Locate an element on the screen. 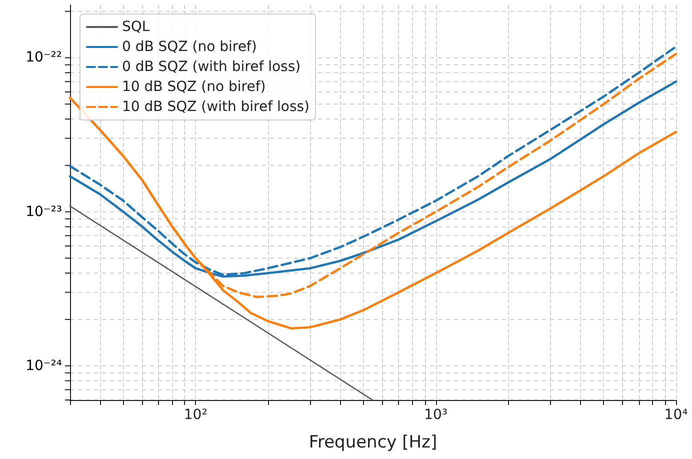 This screenshot has height=459, width=692. x-axis-title: Frequency [Hz] is located at coordinates (373, 442).